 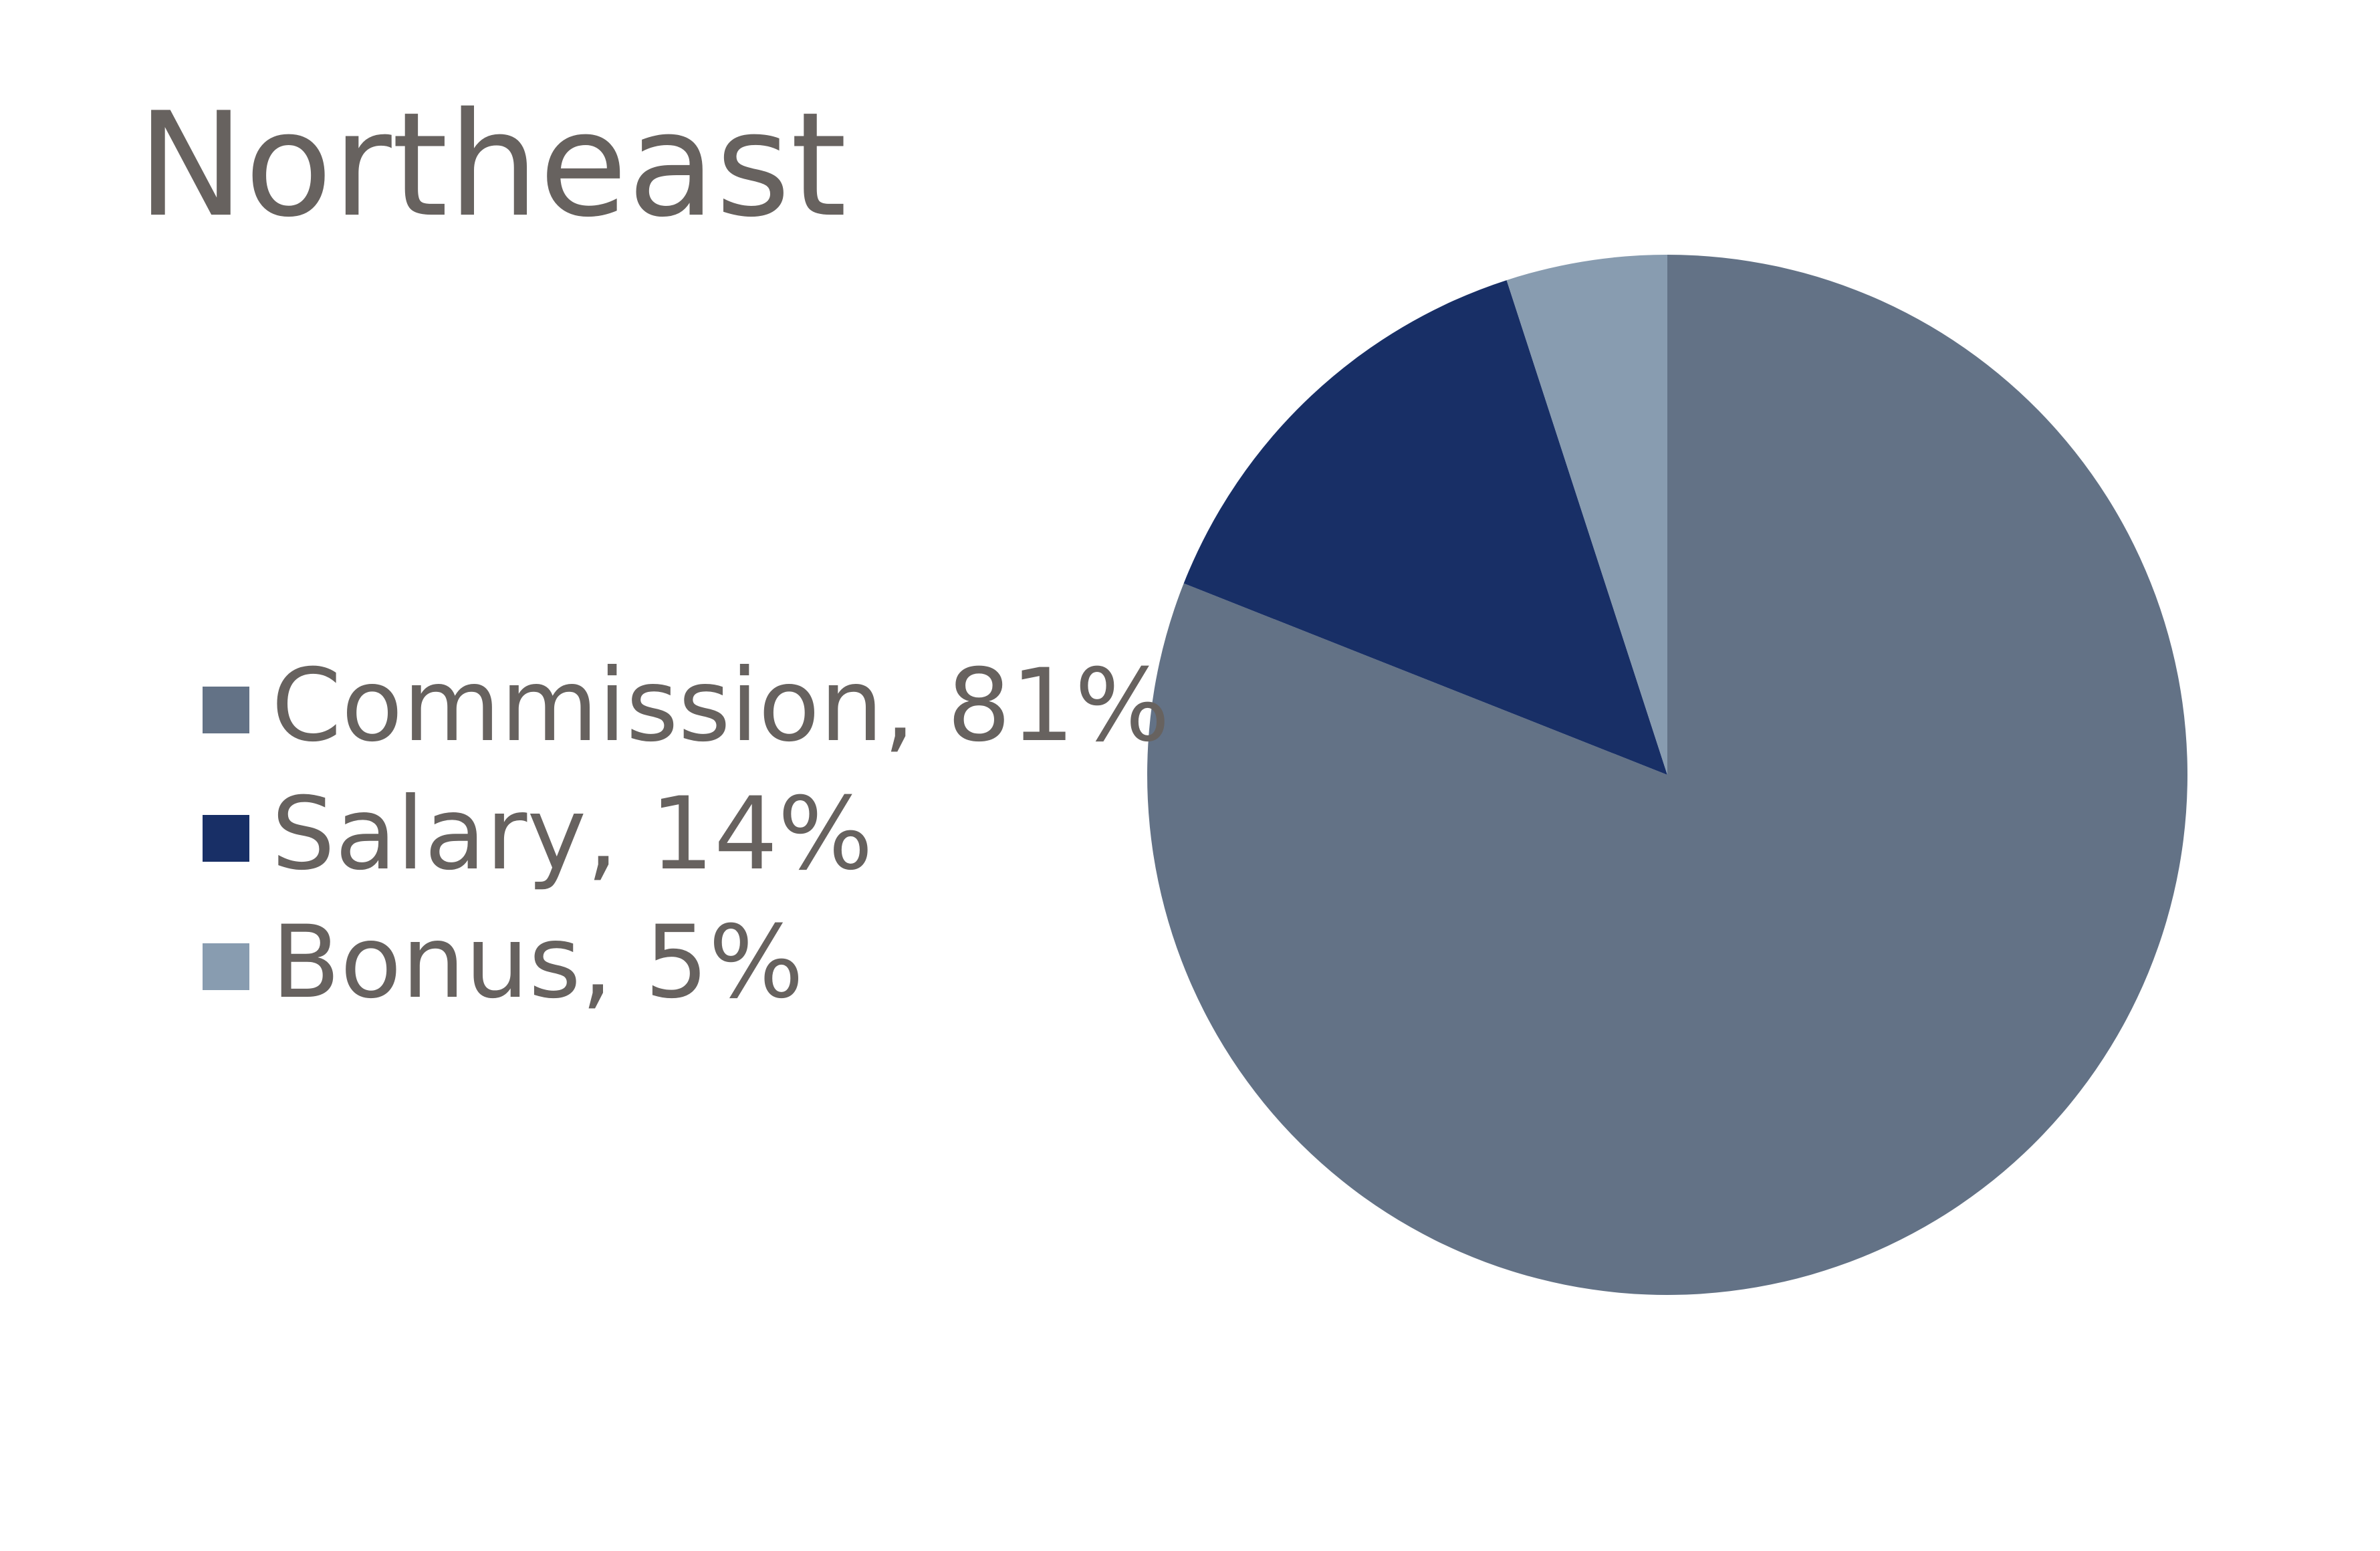 What do you see at coordinates (720, 706) in the screenshot?
I see `legend-label: Commission, 81%` at bounding box center [720, 706].